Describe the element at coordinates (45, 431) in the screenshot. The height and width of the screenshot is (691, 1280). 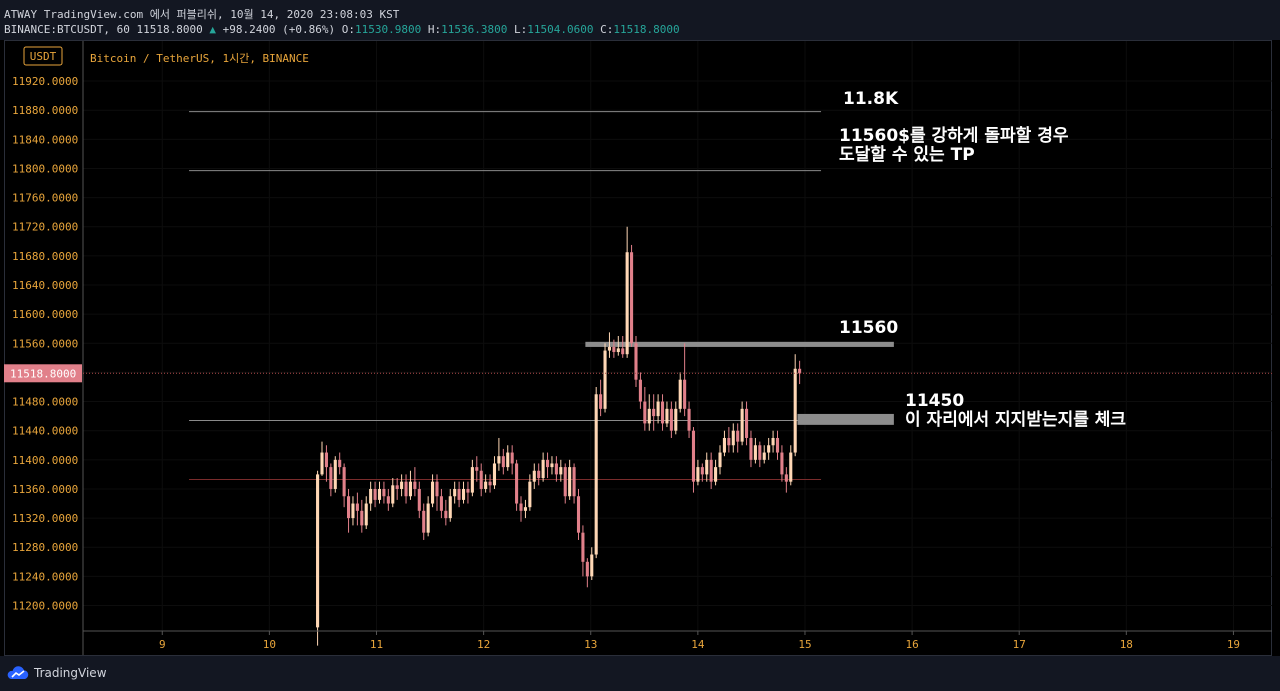
I see `price-tick-label: 11440.0000` at that location.